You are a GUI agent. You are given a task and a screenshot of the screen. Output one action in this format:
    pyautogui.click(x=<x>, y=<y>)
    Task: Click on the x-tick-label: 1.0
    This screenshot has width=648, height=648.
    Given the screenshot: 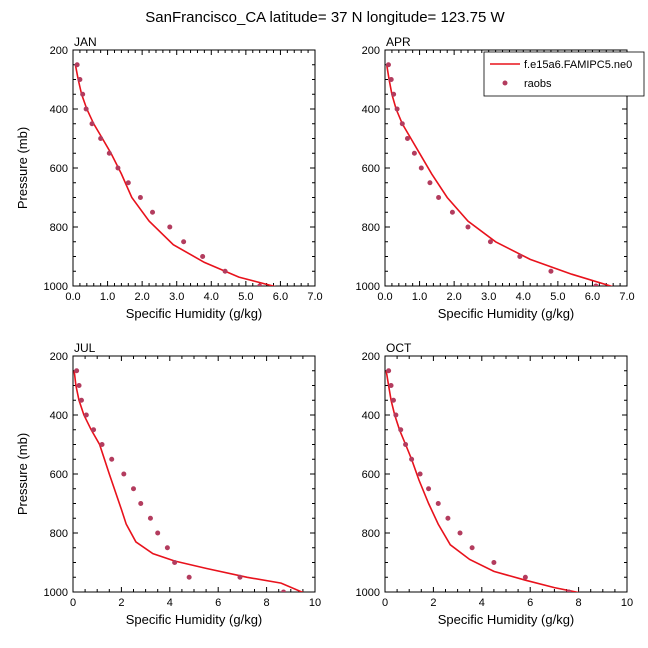 What is the action you would take?
    pyautogui.click(x=419, y=297)
    